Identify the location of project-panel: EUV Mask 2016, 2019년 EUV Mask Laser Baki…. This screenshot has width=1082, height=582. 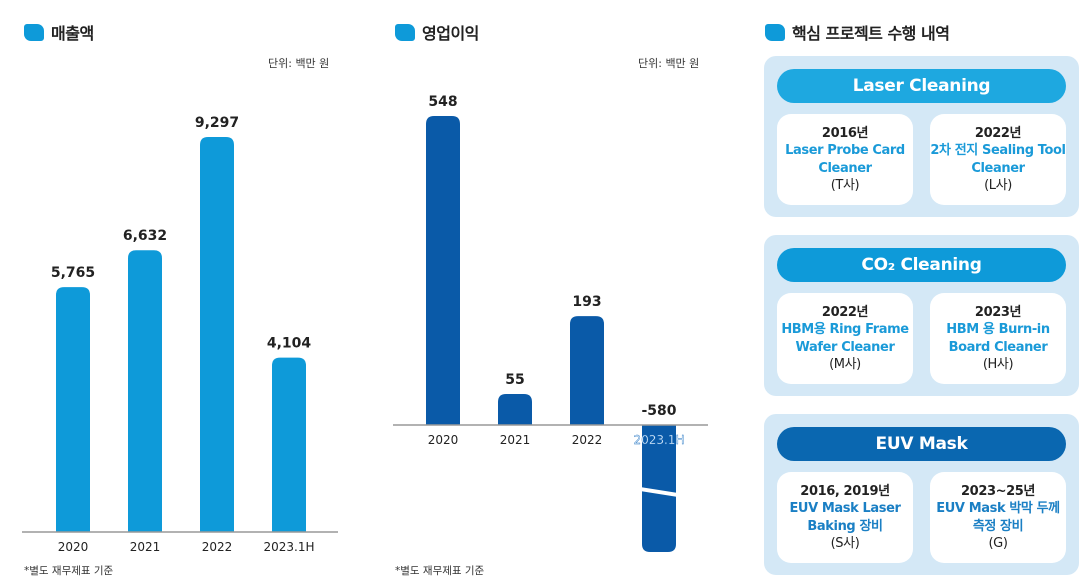
(921, 494).